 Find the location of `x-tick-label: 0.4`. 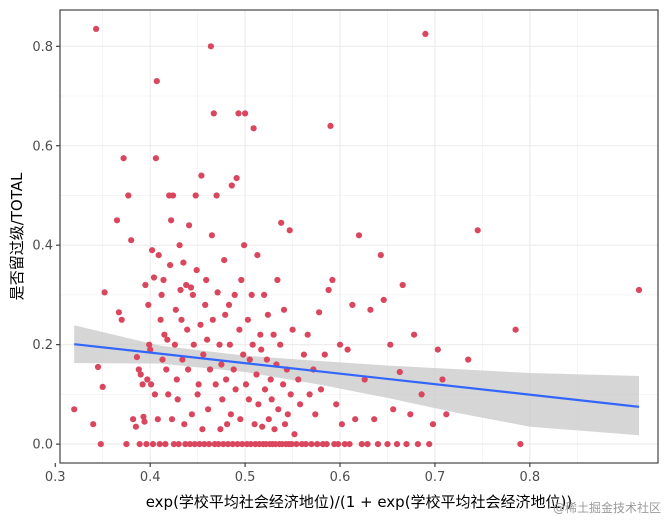

x-tick-label: 0.4 is located at coordinates (150, 477).